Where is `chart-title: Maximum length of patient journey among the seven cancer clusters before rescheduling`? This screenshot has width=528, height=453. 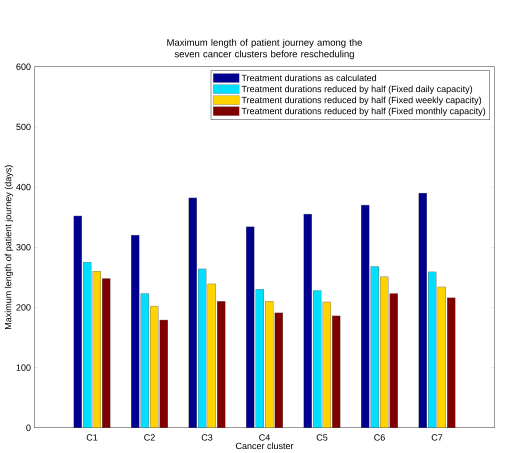
chart-title: Maximum length of patient journey among the seven cancer clusters before rescheduling is located at coordinates (264, 49).